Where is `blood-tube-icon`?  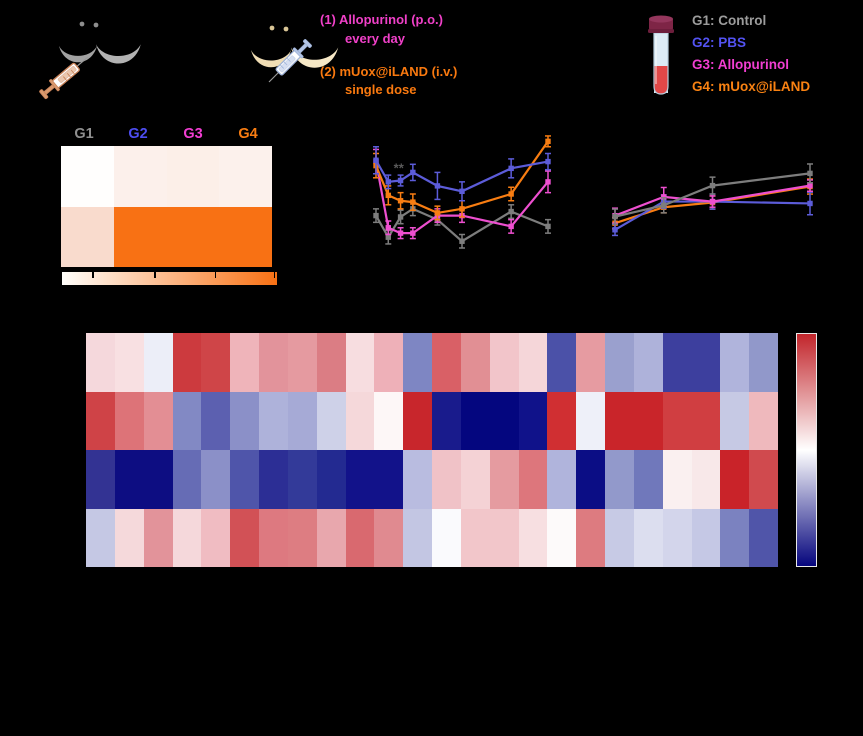 blood-tube-icon is located at coordinates (661, 55).